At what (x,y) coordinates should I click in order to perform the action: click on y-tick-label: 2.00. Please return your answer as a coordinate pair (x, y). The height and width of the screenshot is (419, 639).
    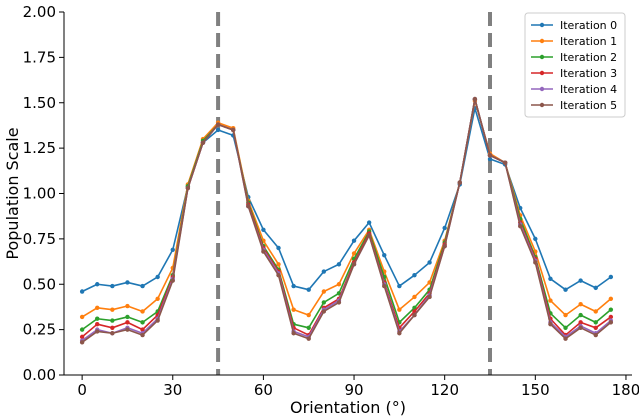
    Looking at the image, I should click on (39, 12).